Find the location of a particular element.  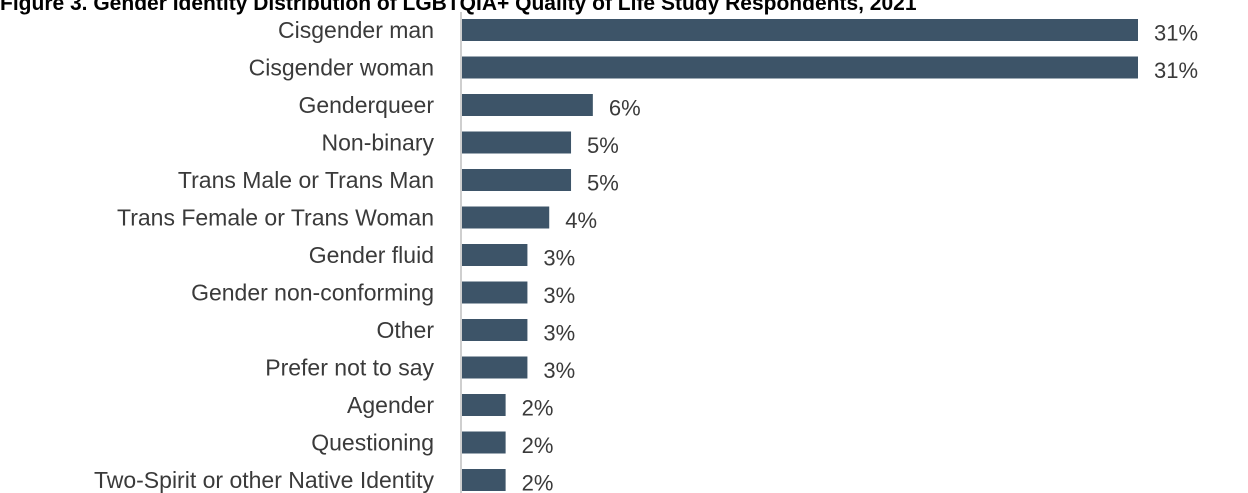

category-label: Gender non-conforming is located at coordinates (312, 293).